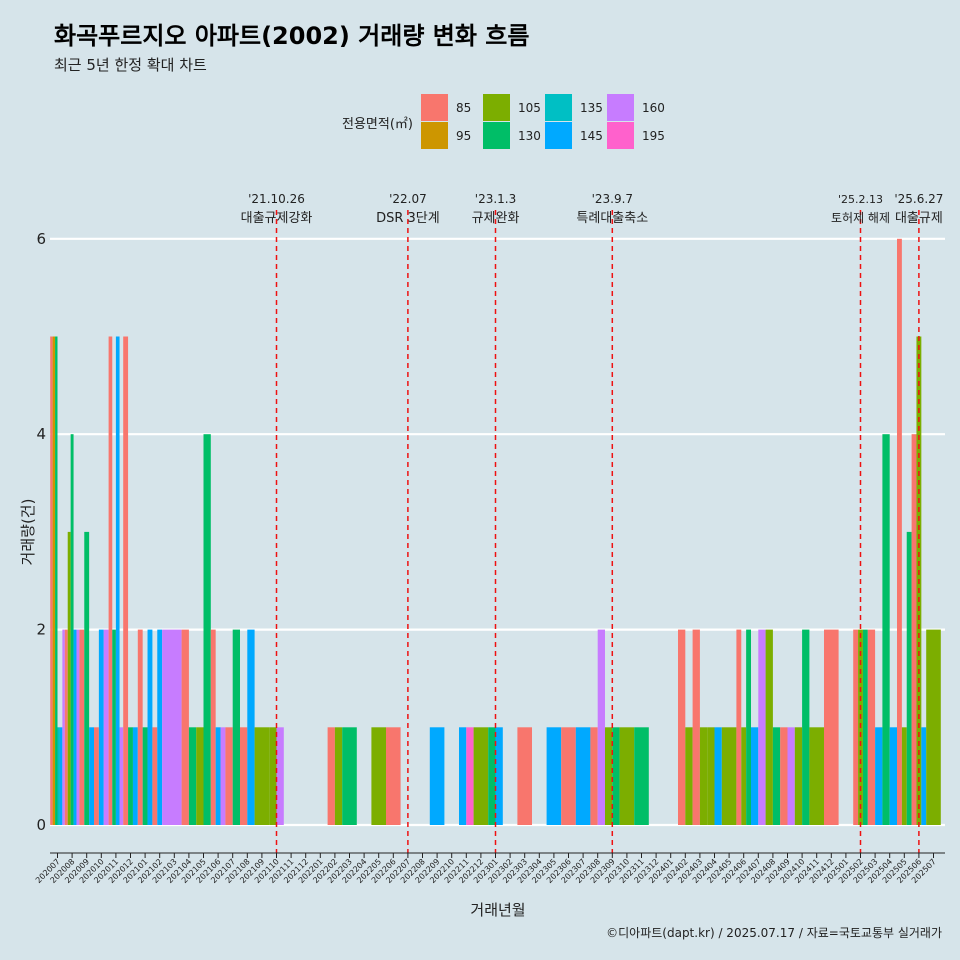 The width and height of the screenshot is (960, 960). I want to click on legend-label-130: 130, so click(529, 136).